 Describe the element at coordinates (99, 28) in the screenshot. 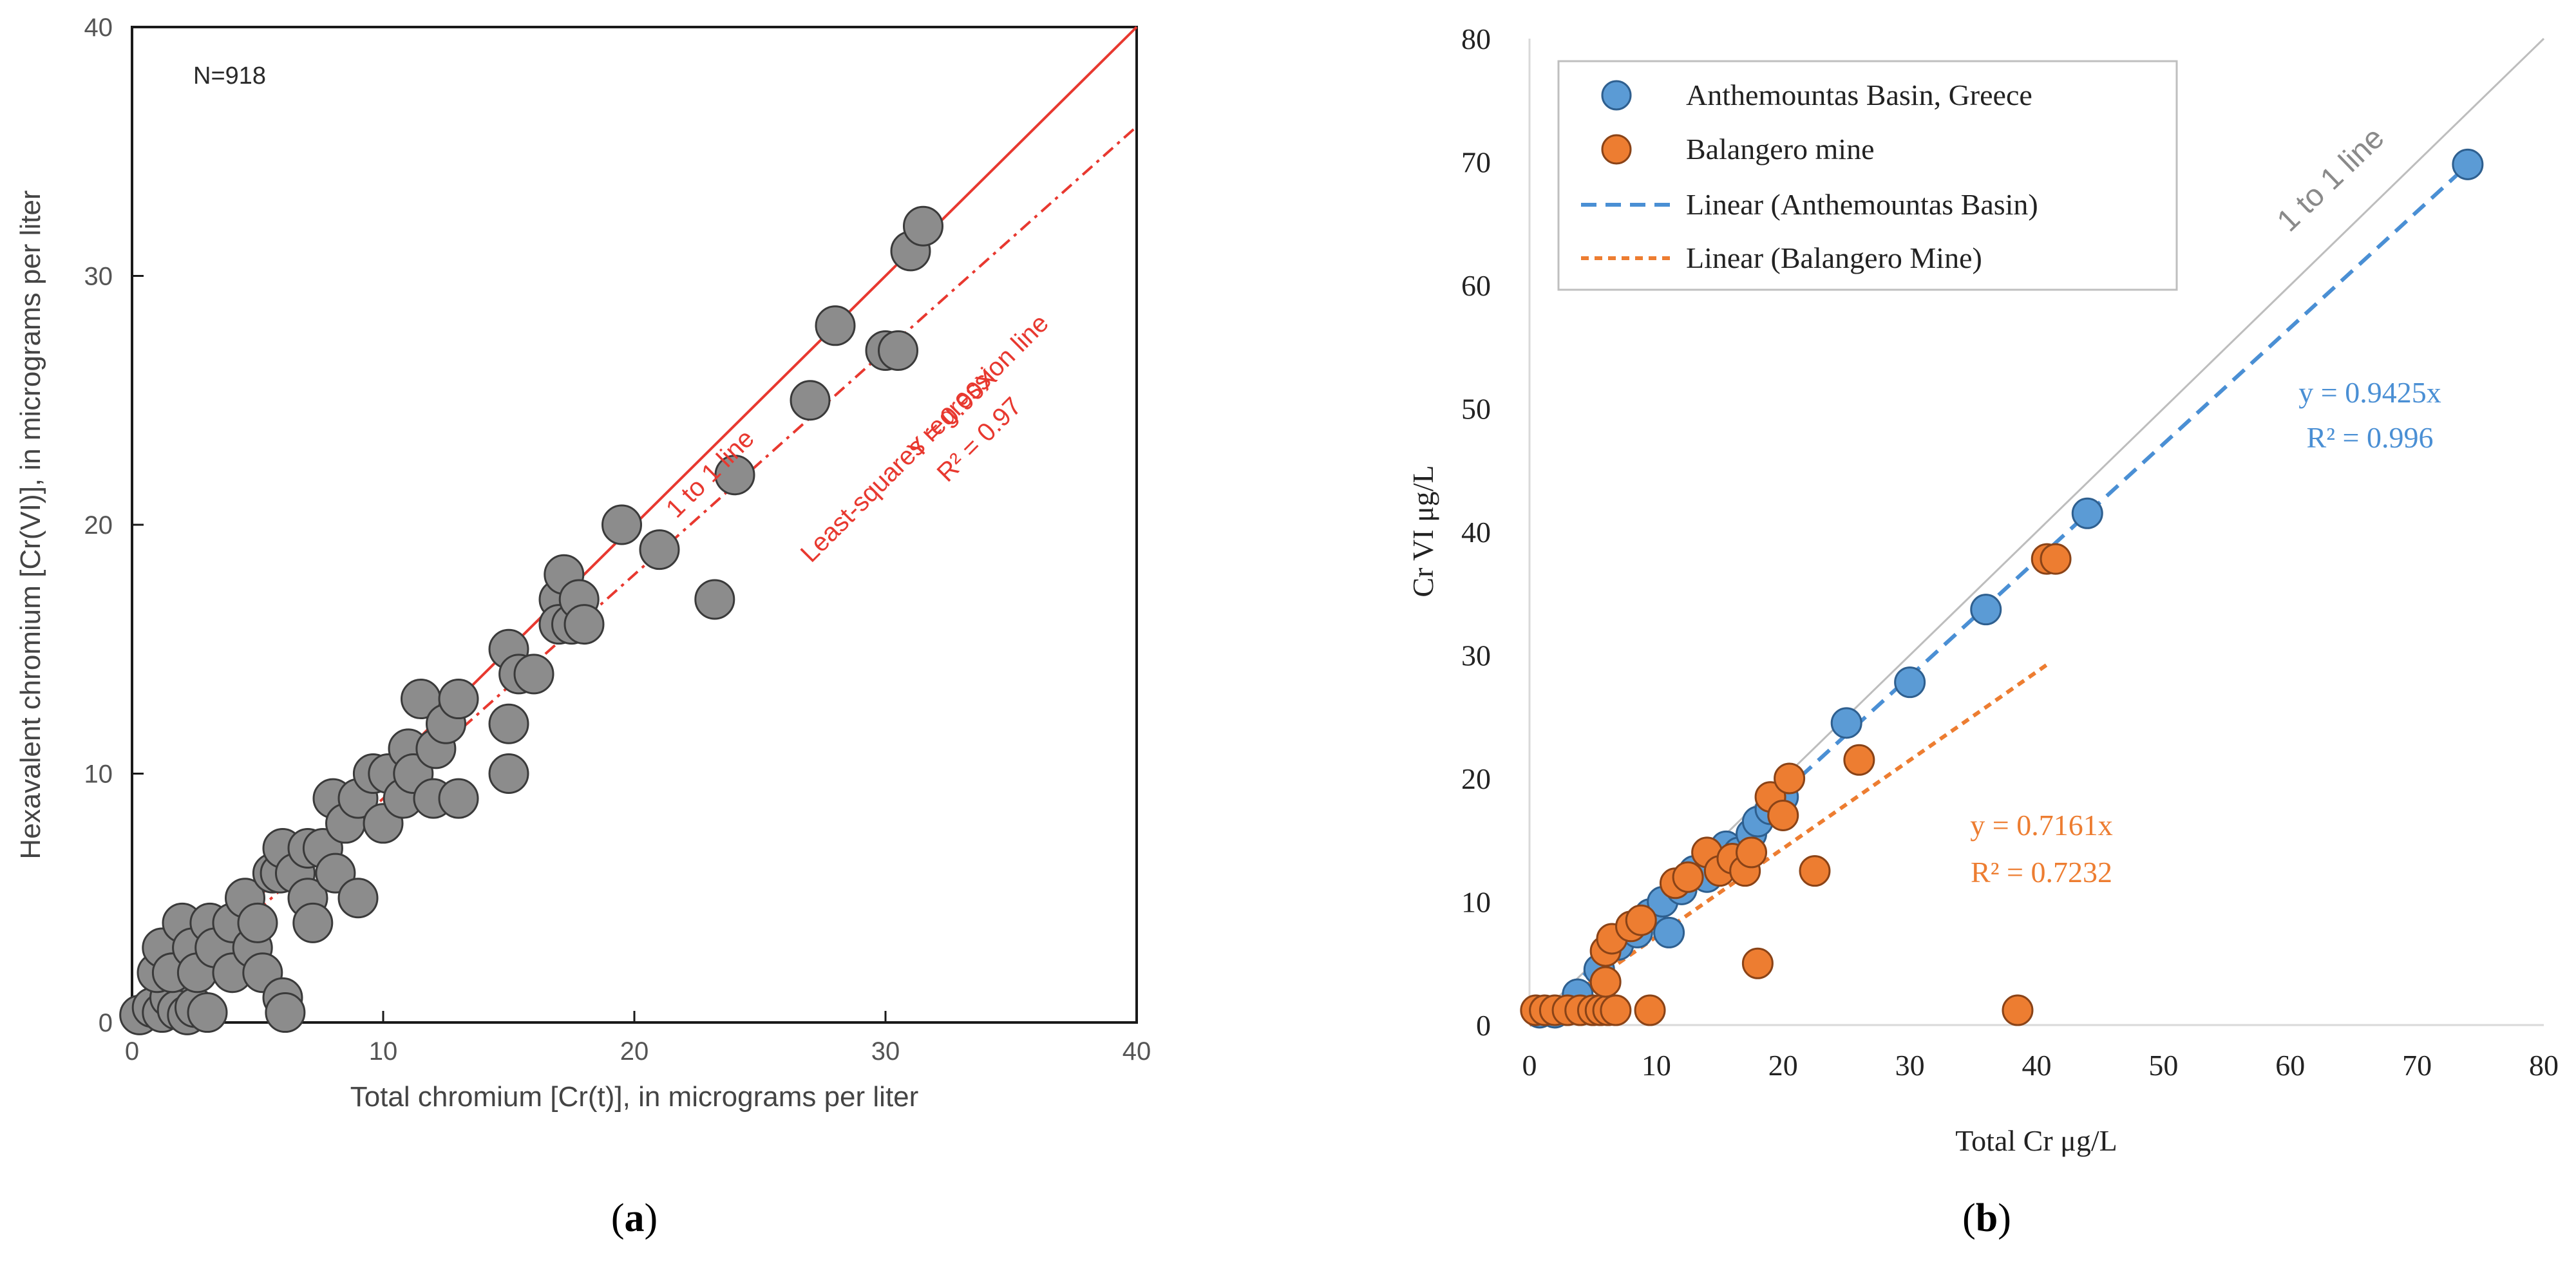

I see `panel-a-y-tick-label: 40` at that location.